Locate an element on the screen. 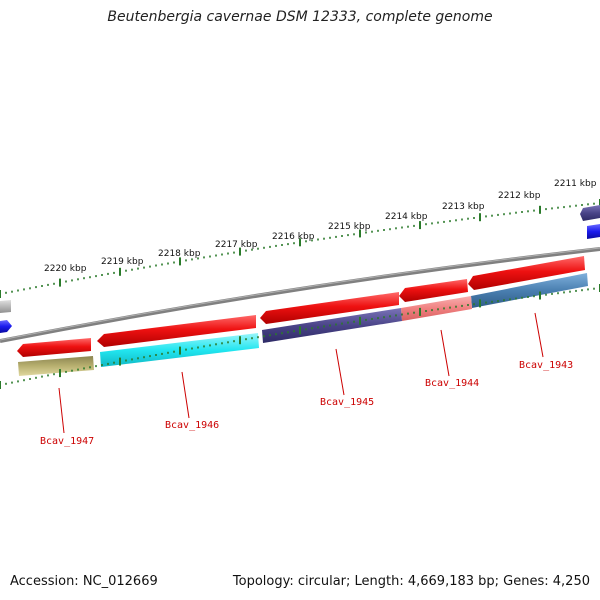  tick-label-2217: 2217 kbp is located at coordinates (236, 245).